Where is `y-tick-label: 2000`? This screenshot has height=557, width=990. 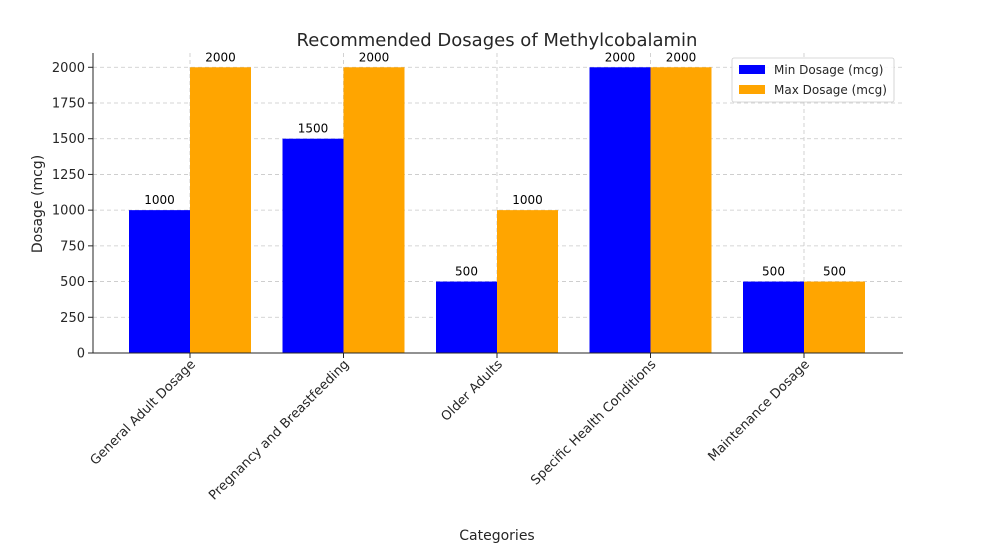 y-tick-label: 2000 is located at coordinates (68, 68).